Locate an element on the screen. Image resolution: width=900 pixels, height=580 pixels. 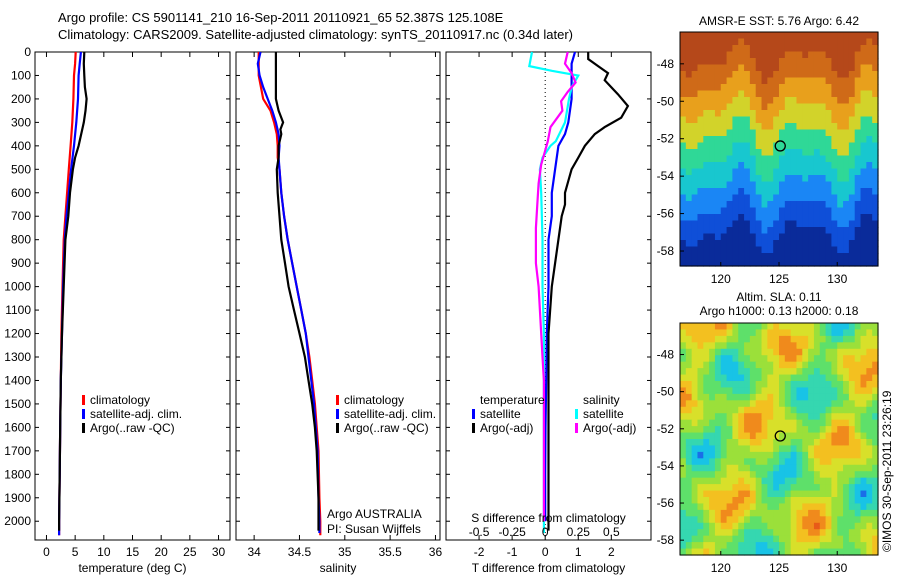
depth-ytick-label: 1300 is located at coordinates (17, 357).